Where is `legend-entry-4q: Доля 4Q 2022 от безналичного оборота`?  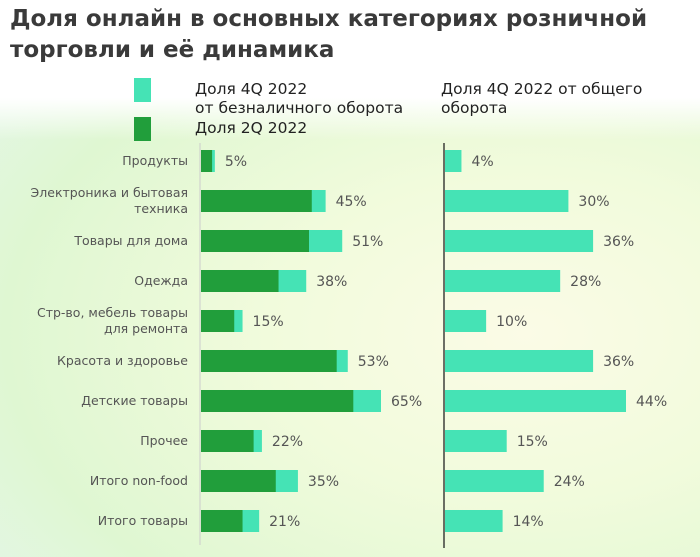
legend-entry-4q: Доля 4Q 2022 от безналичного оборота is located at coordinates (299, 99).